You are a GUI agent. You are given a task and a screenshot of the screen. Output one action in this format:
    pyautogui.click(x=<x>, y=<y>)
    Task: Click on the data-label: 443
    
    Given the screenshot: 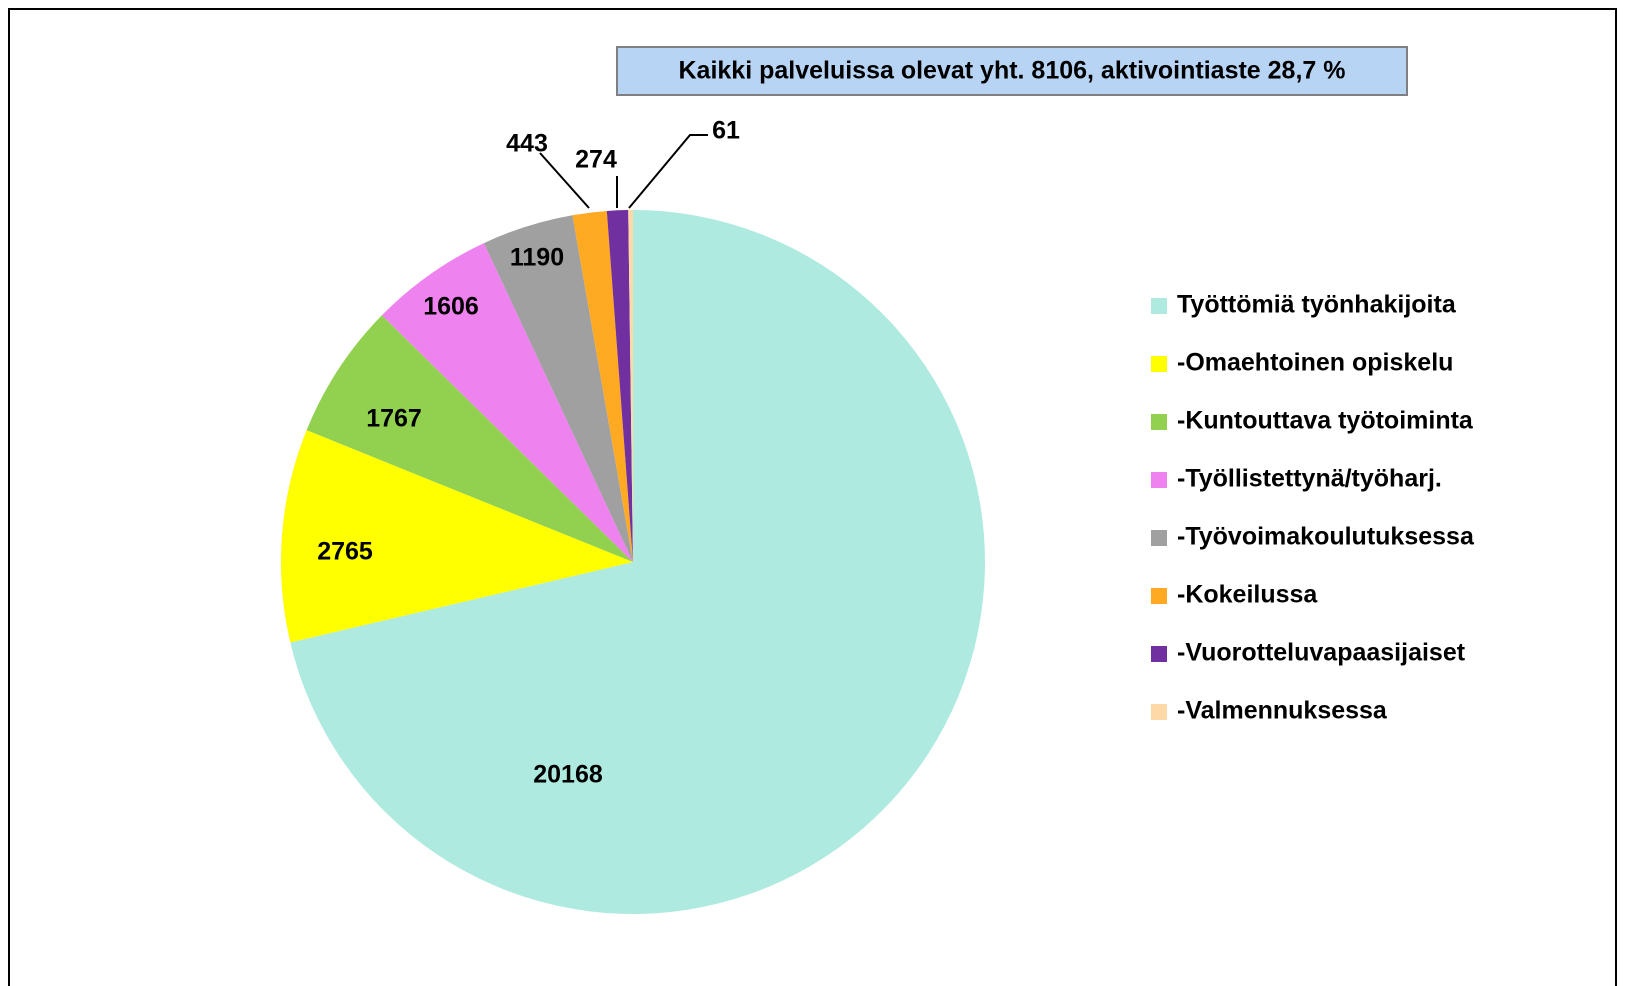 What is the action you would take?
    pyautogui.click(x=527, y=144)
    